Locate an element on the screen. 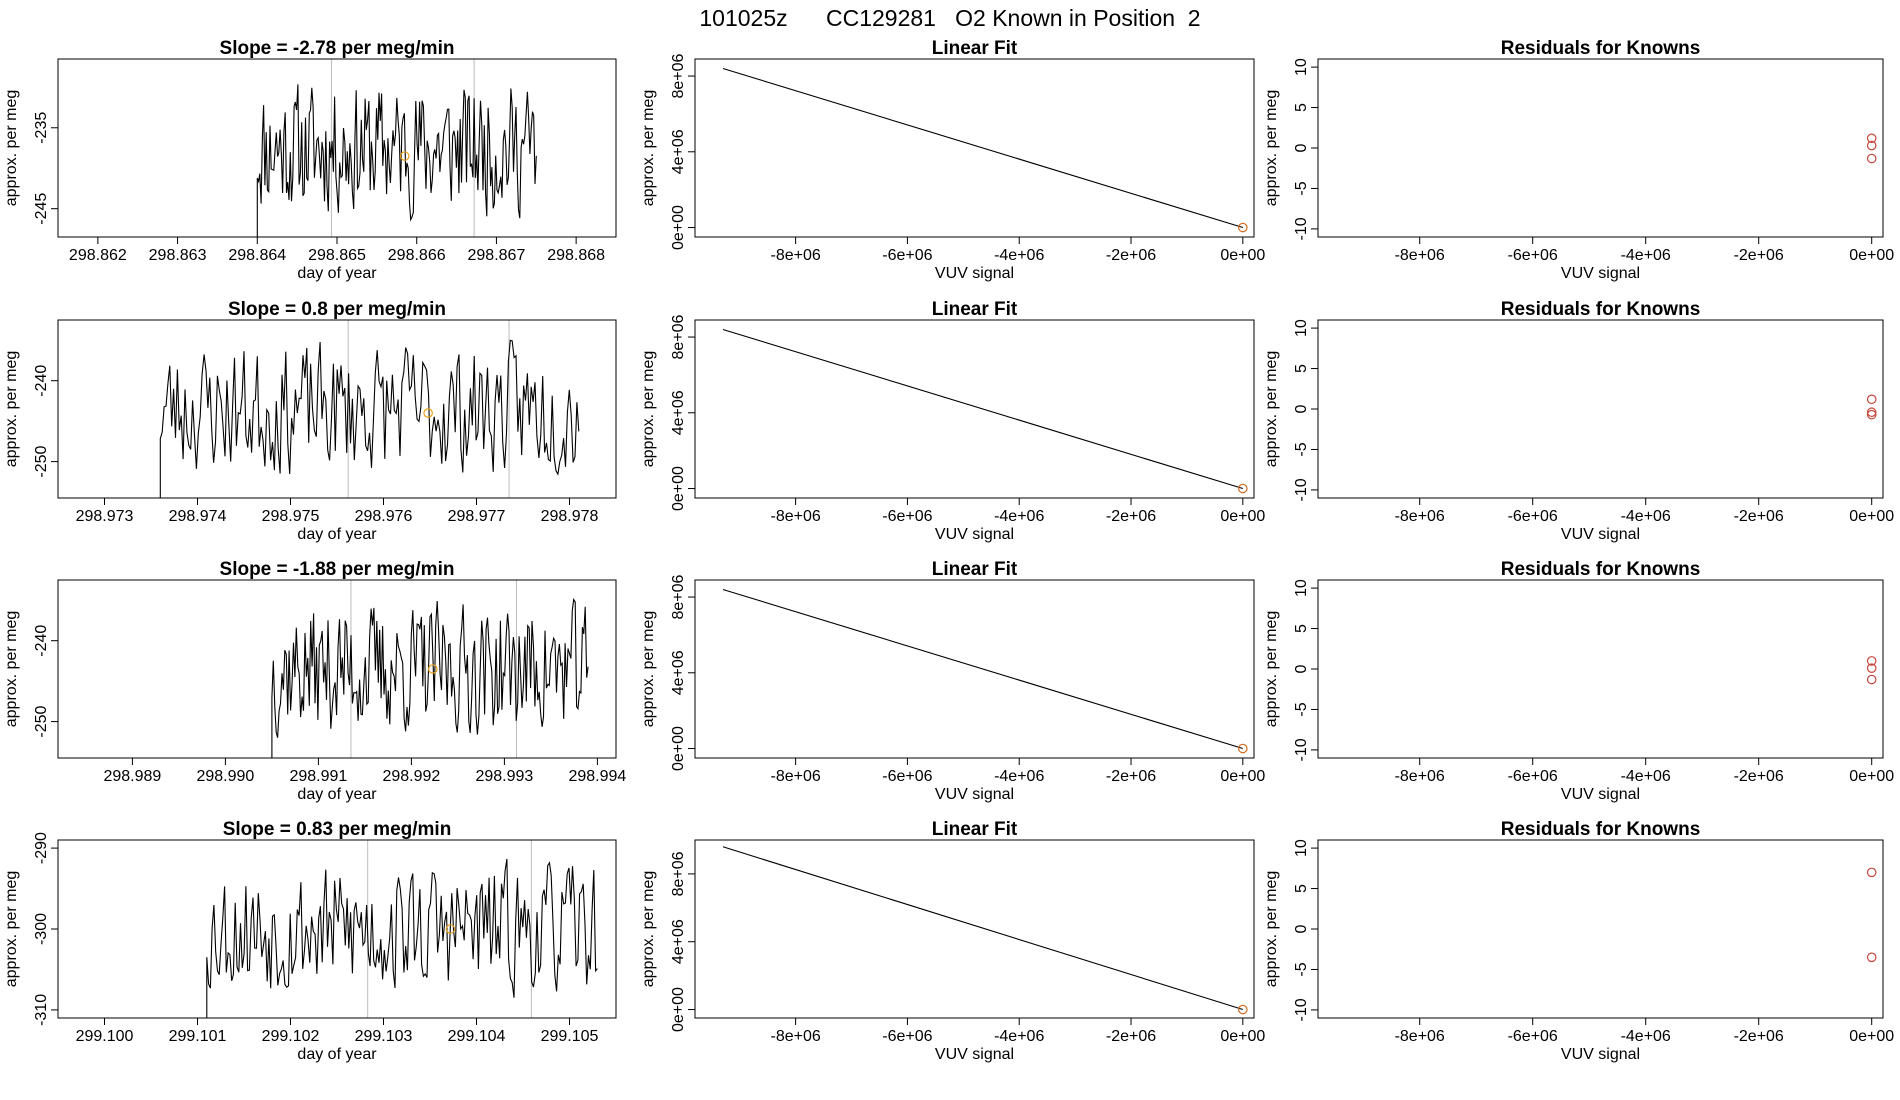 The width and height of the screenshot is (1900, 1100). y-tick-label: -240 is located at coordinates (41, 381).